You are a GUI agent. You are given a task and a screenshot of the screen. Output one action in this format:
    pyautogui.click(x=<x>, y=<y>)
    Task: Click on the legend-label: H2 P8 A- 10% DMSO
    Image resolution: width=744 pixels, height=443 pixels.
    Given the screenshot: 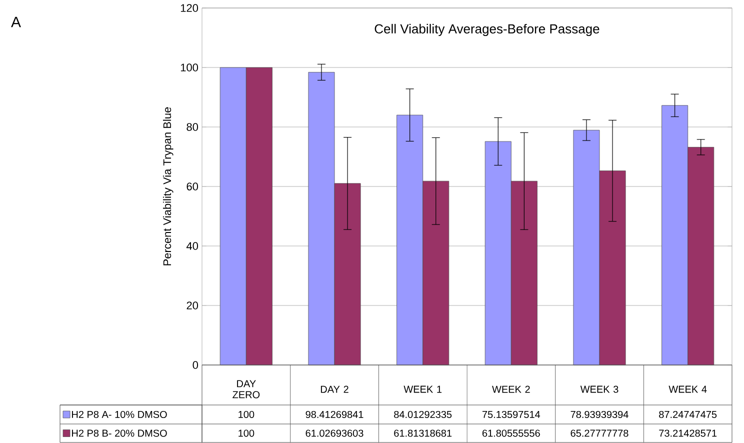 What is the action you would take?
    pyautogui.click(x=119, y=414)
    